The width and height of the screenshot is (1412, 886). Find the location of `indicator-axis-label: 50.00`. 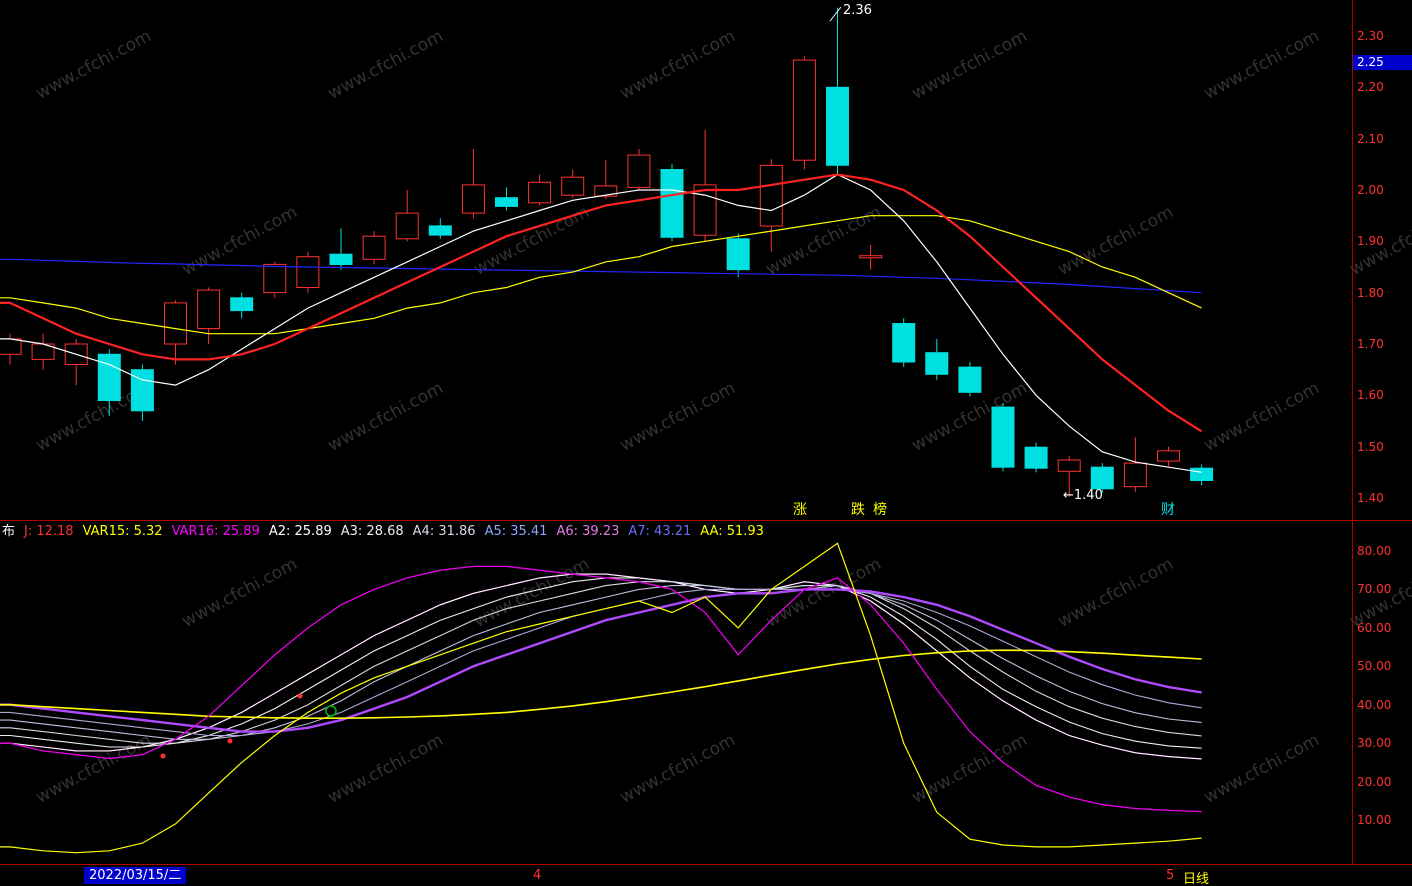

indicator-axis-label: 50.00 is located at coordinates (1374, 666).